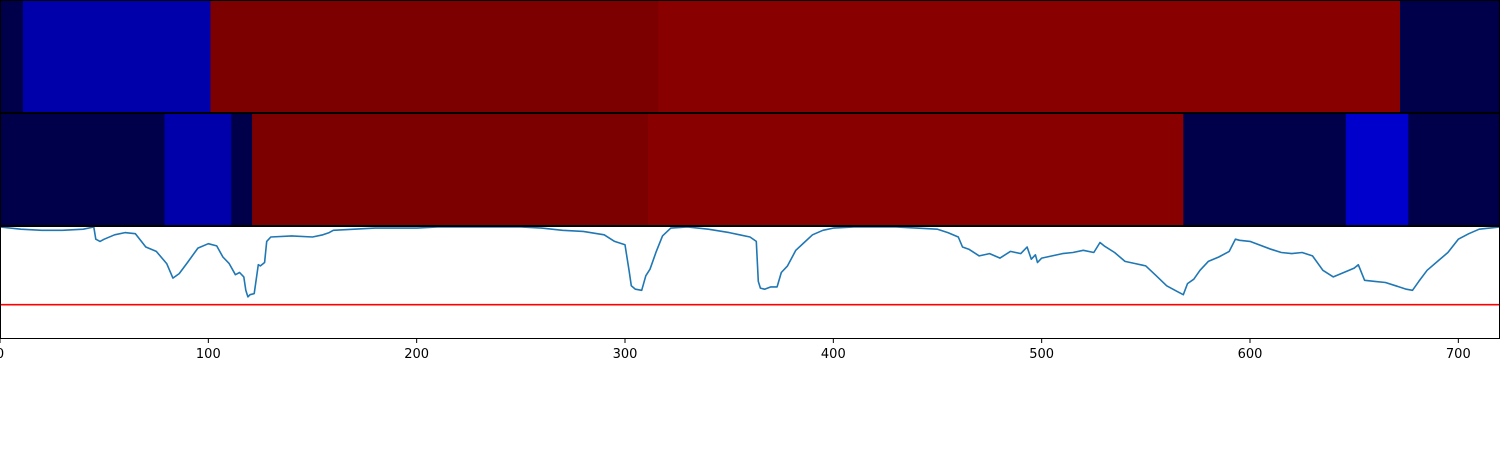 Image resolution: width=1500 pixels, height=450 pixels. What do you see at coordinates (2, 354) in the screenshot?
I see `x-tick-label-0: 0` at bounding box center [2, 354].